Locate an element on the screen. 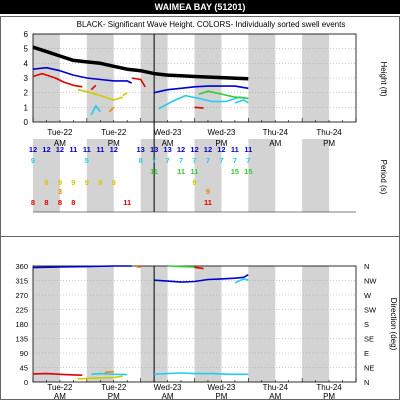 Image resolution: width=400 pixels, height=400 pixels. compass-label: NW is located at coordinates (370, 281).